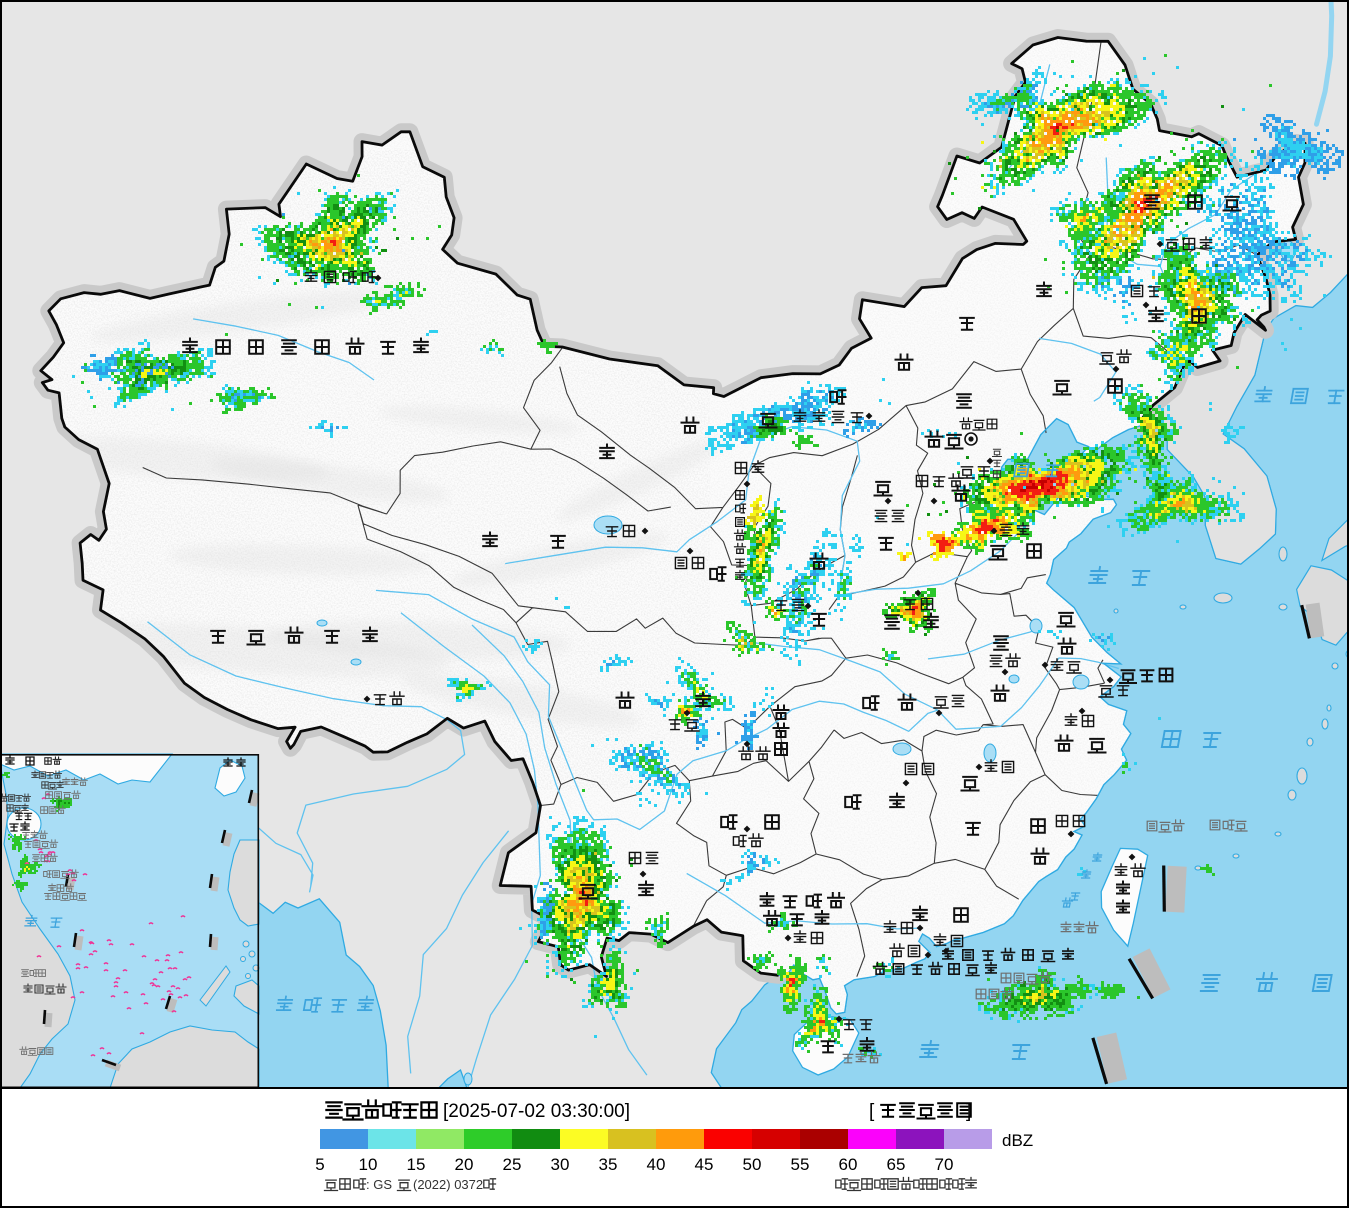 The width and height of the screenshot is (1349, 1208). I want to click on svg-text: 40, so click(656, 1164).